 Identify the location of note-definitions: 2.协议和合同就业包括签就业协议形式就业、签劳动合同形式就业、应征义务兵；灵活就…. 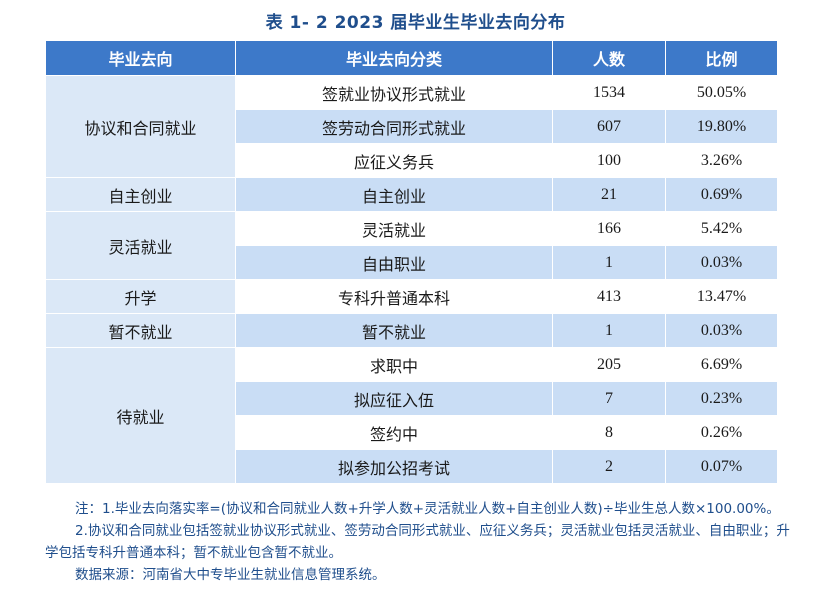
(417, 542).